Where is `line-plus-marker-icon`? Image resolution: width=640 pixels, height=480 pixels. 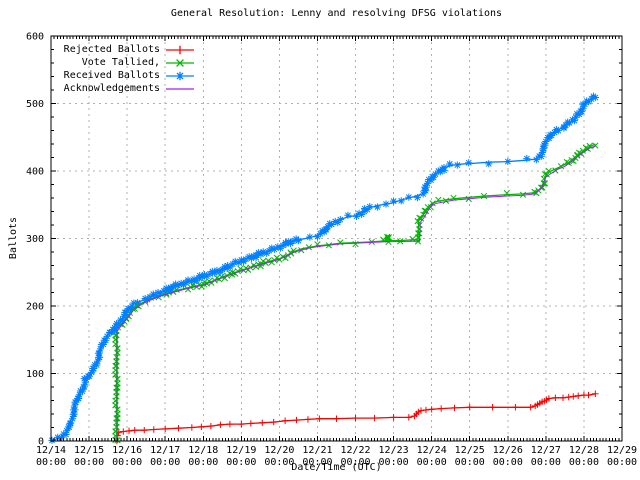 line-plus-marker-icon is located at coordinates (180, 49).